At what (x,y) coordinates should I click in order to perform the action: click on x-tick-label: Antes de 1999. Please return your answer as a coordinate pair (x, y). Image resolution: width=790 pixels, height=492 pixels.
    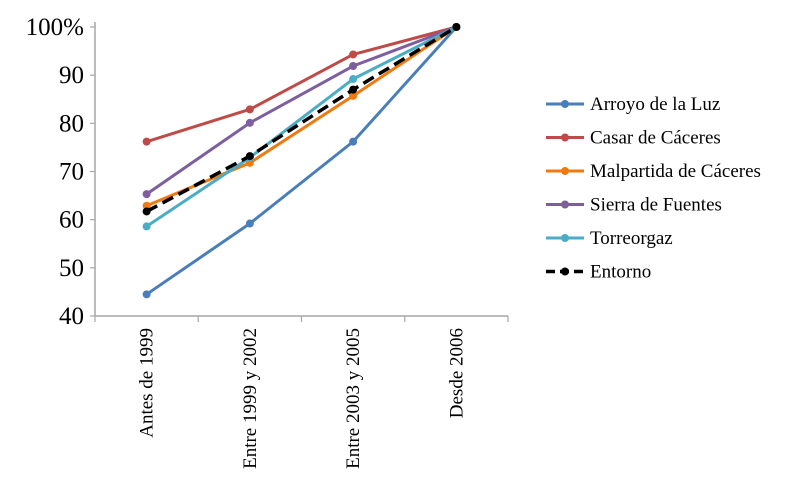
    Looking at the image, I should click on (147, 383).